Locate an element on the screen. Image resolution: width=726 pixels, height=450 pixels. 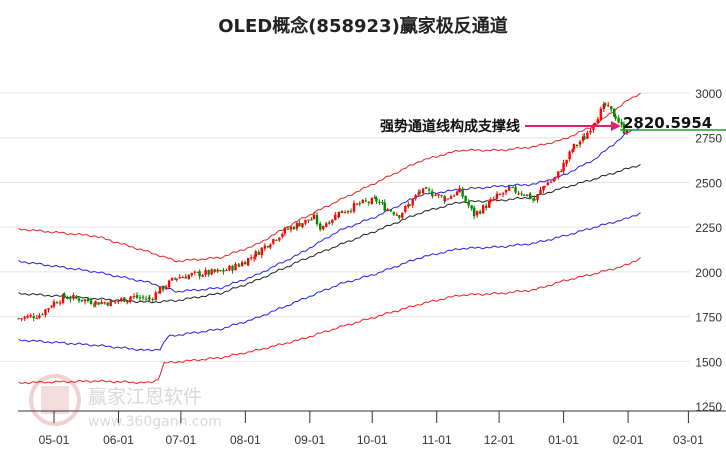
support-annotation: 强势通道线构成支撑线 2820.5954 is located at coordinates (553, 124).